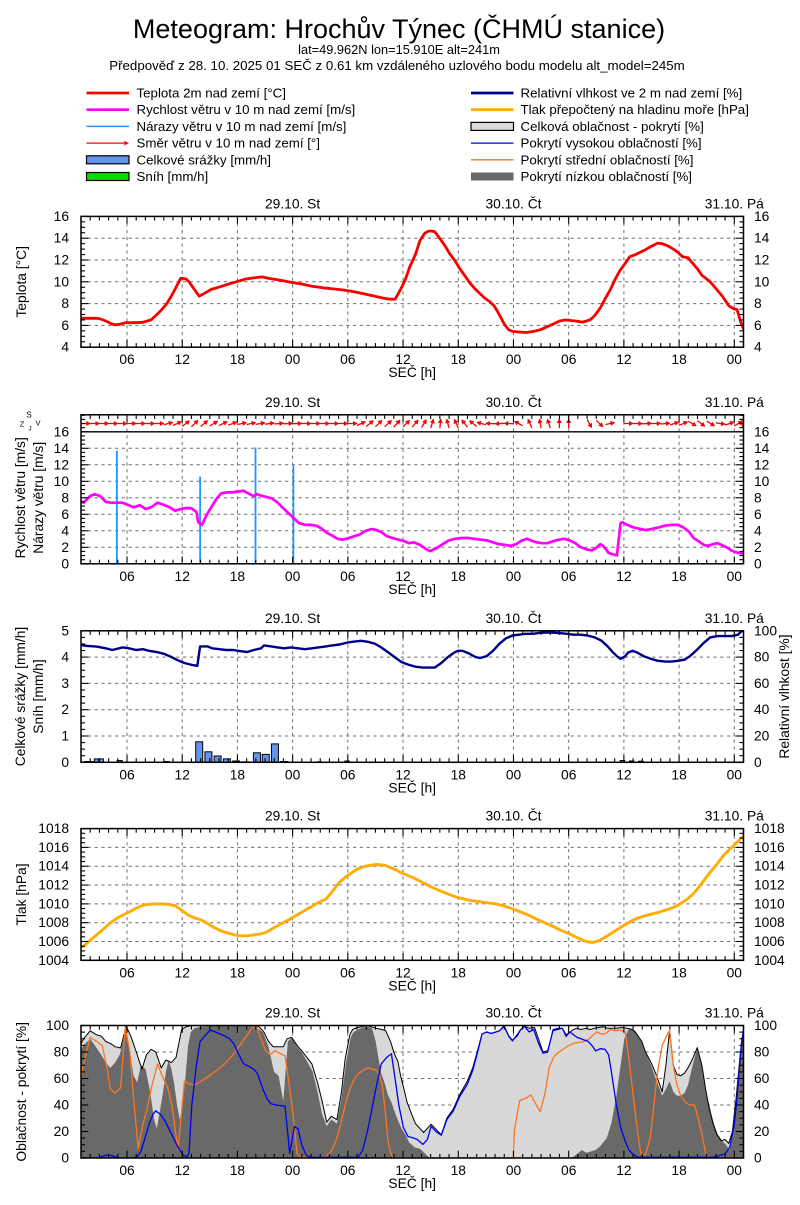 This screenshot has width=800, height=1205. What do you see at coordinates (53, 903) in the screenshot?
I see `svg-text: 1010` at bounding box center [53, 903].